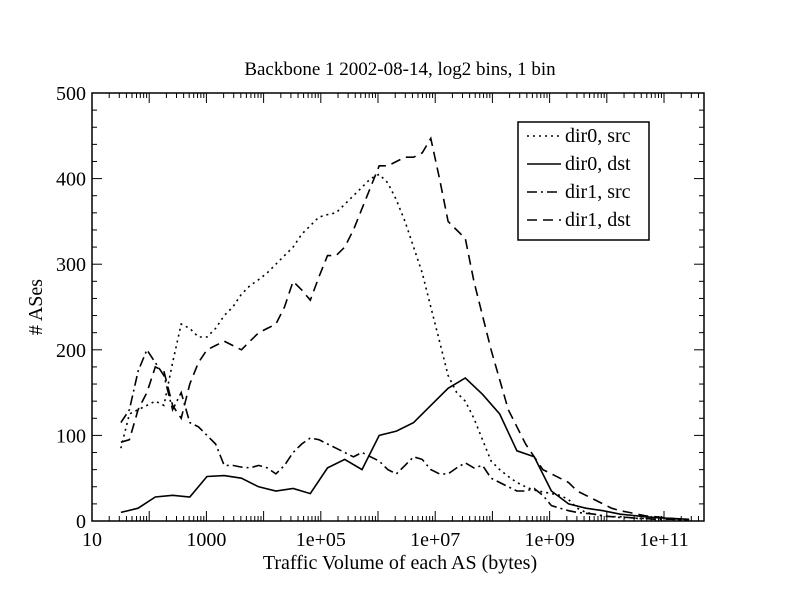 The image size is (792, 612). Describe the element at coordinates (598, 192) in the screenshot. I see `legend-label: dir1, src` at that location.